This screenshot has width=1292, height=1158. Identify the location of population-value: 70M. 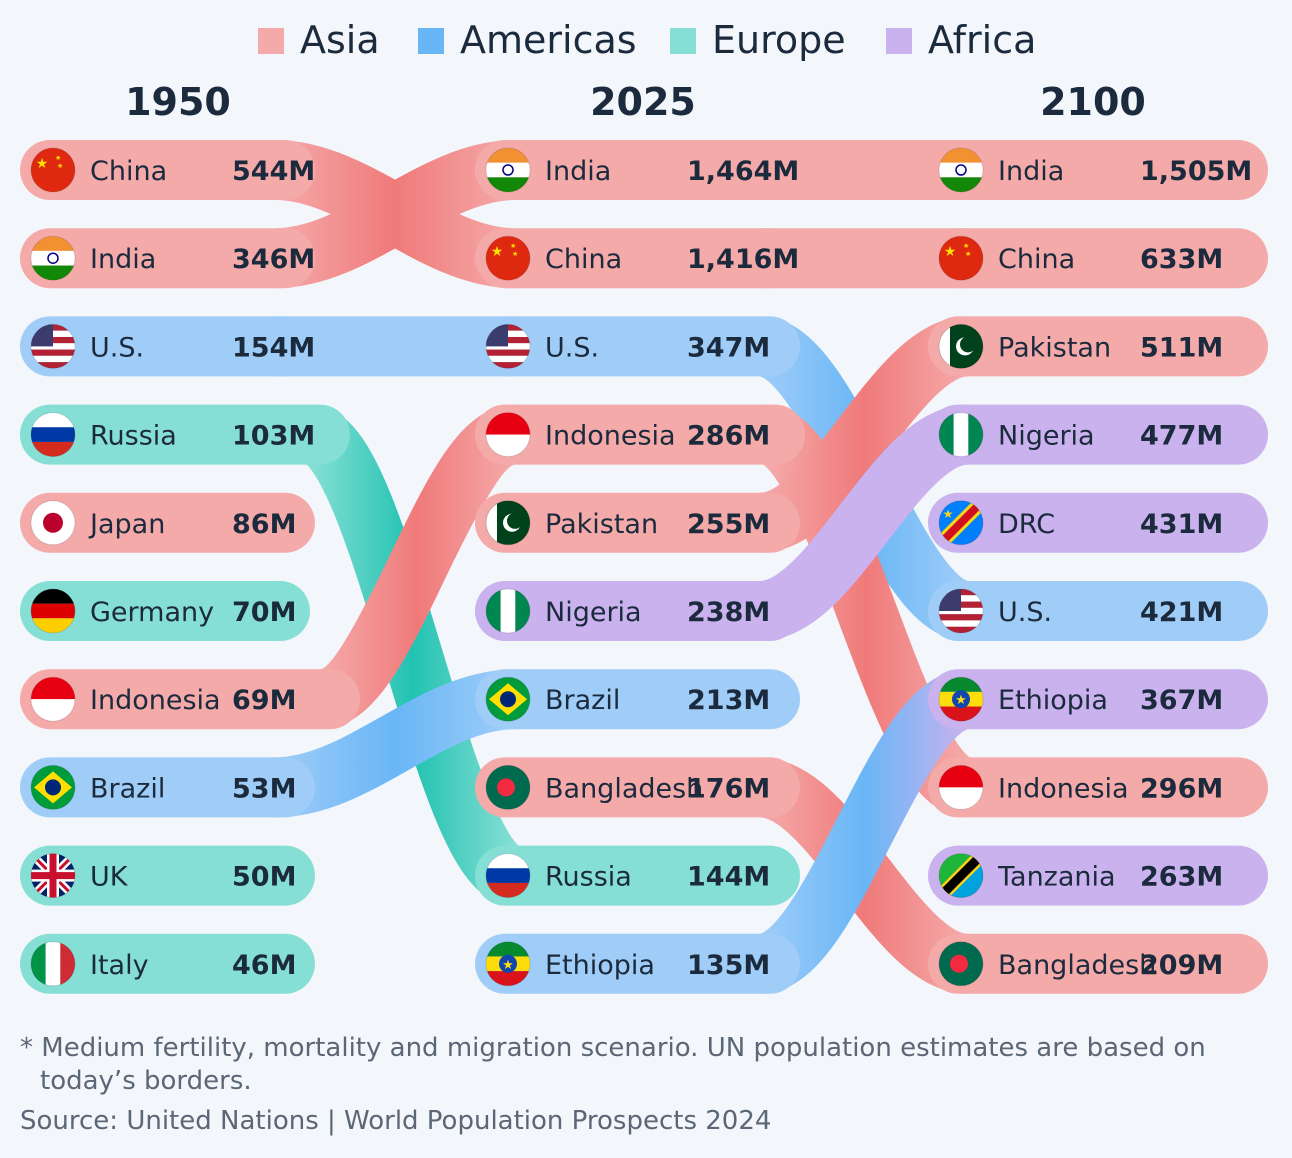
(264, 612).